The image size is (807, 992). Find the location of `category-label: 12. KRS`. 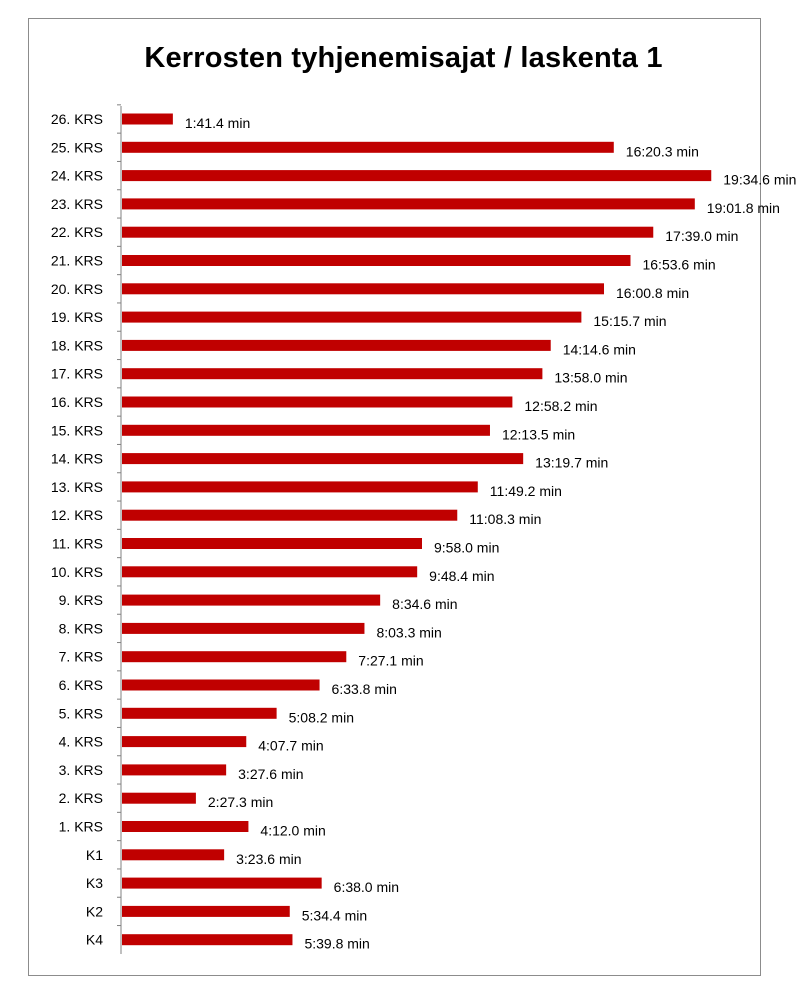

category-label: 12. KRS is located at coordinates (77, 515).